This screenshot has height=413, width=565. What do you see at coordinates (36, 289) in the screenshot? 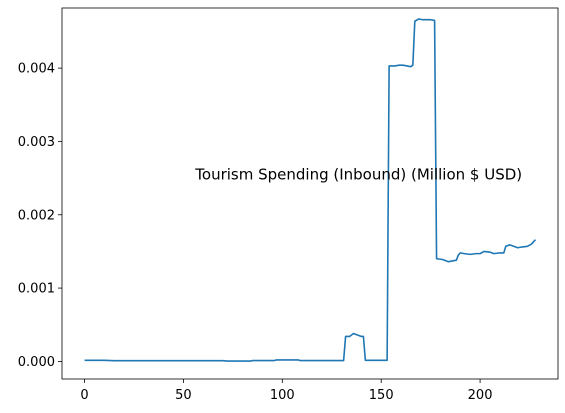
I see `y-tick-label: 0.001` at bounding box center [36, 289].